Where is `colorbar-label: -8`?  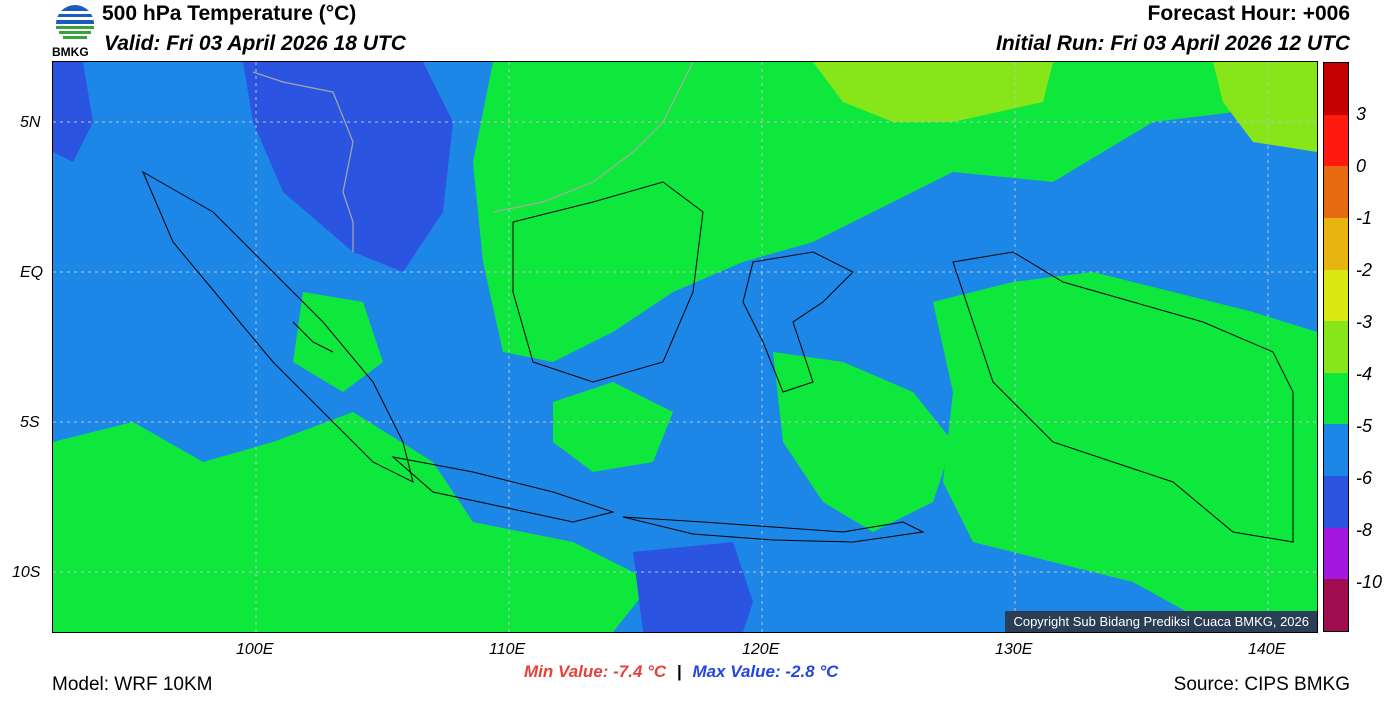
colorbar-label: -8 is located at coordinates (1364, 530).